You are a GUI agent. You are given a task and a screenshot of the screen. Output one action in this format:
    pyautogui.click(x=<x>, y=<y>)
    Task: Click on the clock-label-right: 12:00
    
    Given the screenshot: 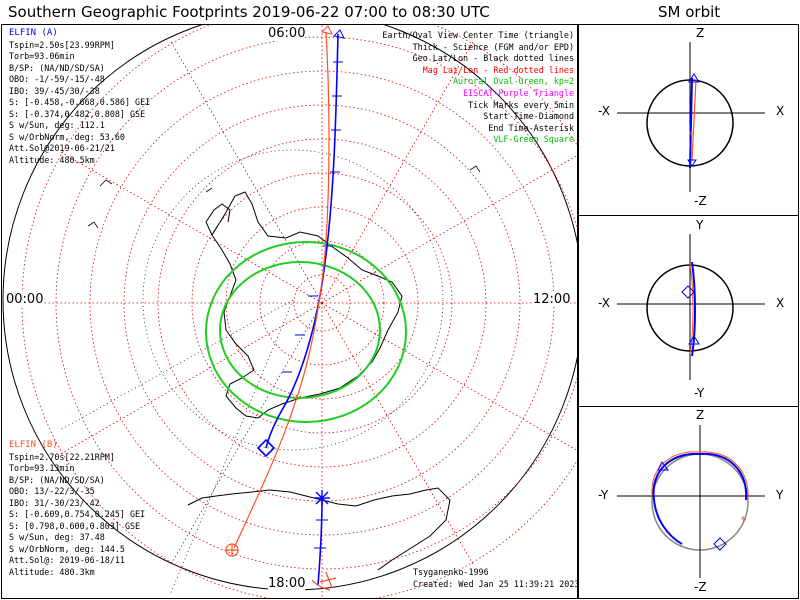 What is the action you would take?
    pyautogui.click(x=552, y=299)
    